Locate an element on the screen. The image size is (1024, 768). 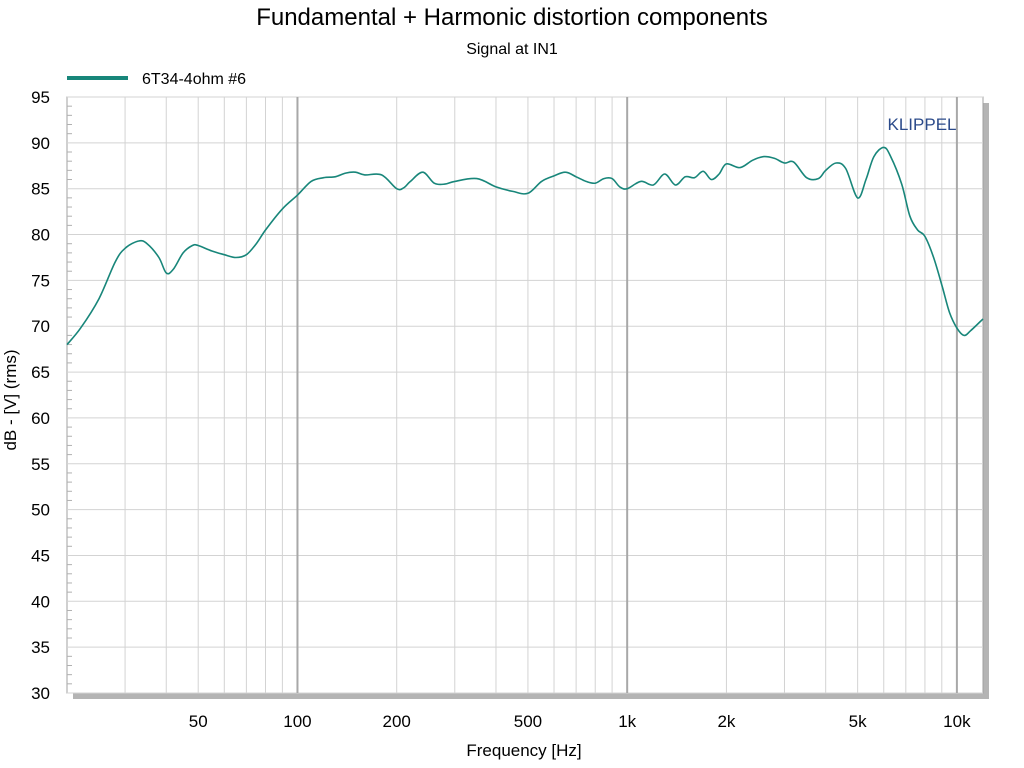
y-tick-label: 30 is located at coordinates (40, 693).